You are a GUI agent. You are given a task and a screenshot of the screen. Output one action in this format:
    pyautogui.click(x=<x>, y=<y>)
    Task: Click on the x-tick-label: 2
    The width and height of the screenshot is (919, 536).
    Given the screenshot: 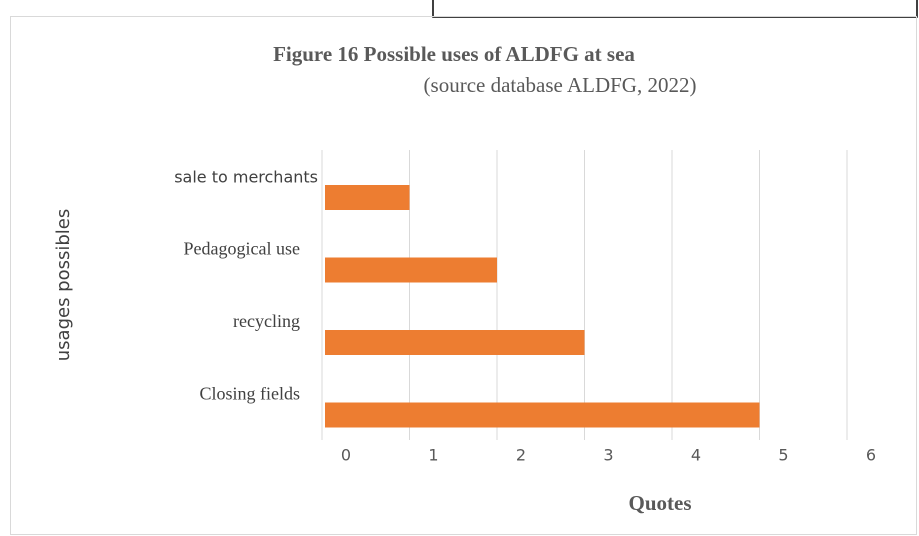 What is the action you would take?
    pyautogui.click(x=521, y=455)
    